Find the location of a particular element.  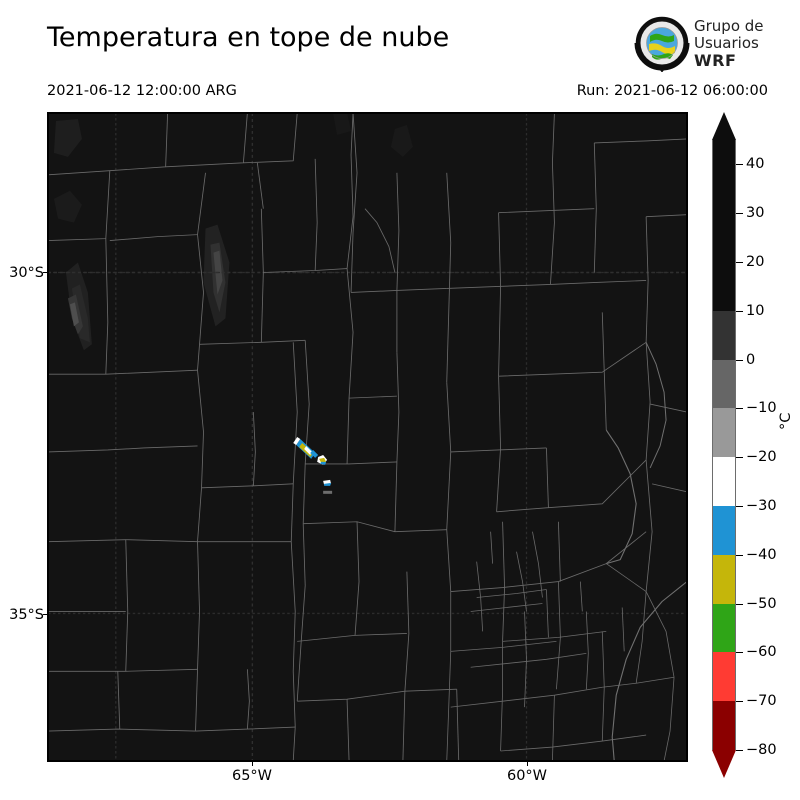

run-time-label: Run: 2021-06-12 06:00:00 is located at coordinates (672, 91).